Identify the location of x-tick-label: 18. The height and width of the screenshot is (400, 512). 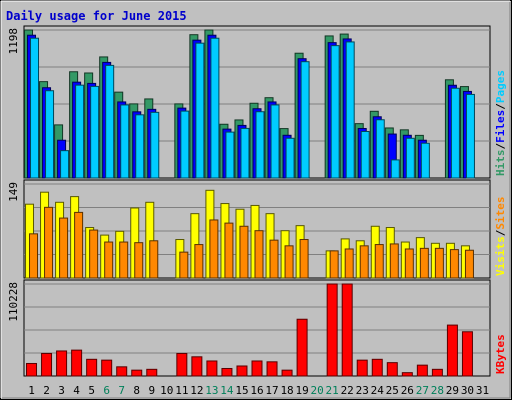
(286, 390).